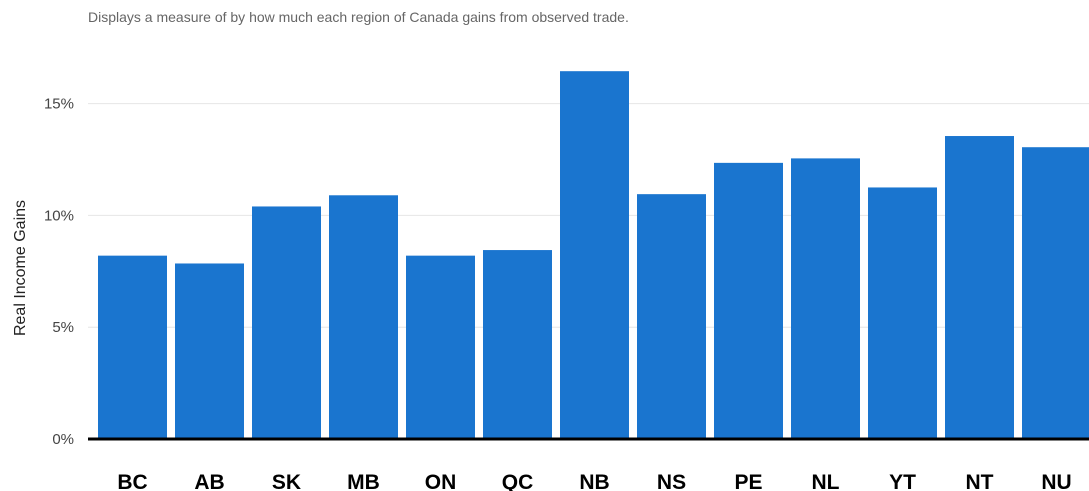 This screenshot has width=1089, height=491. I want to click on bar-nb, so click(594, 255).